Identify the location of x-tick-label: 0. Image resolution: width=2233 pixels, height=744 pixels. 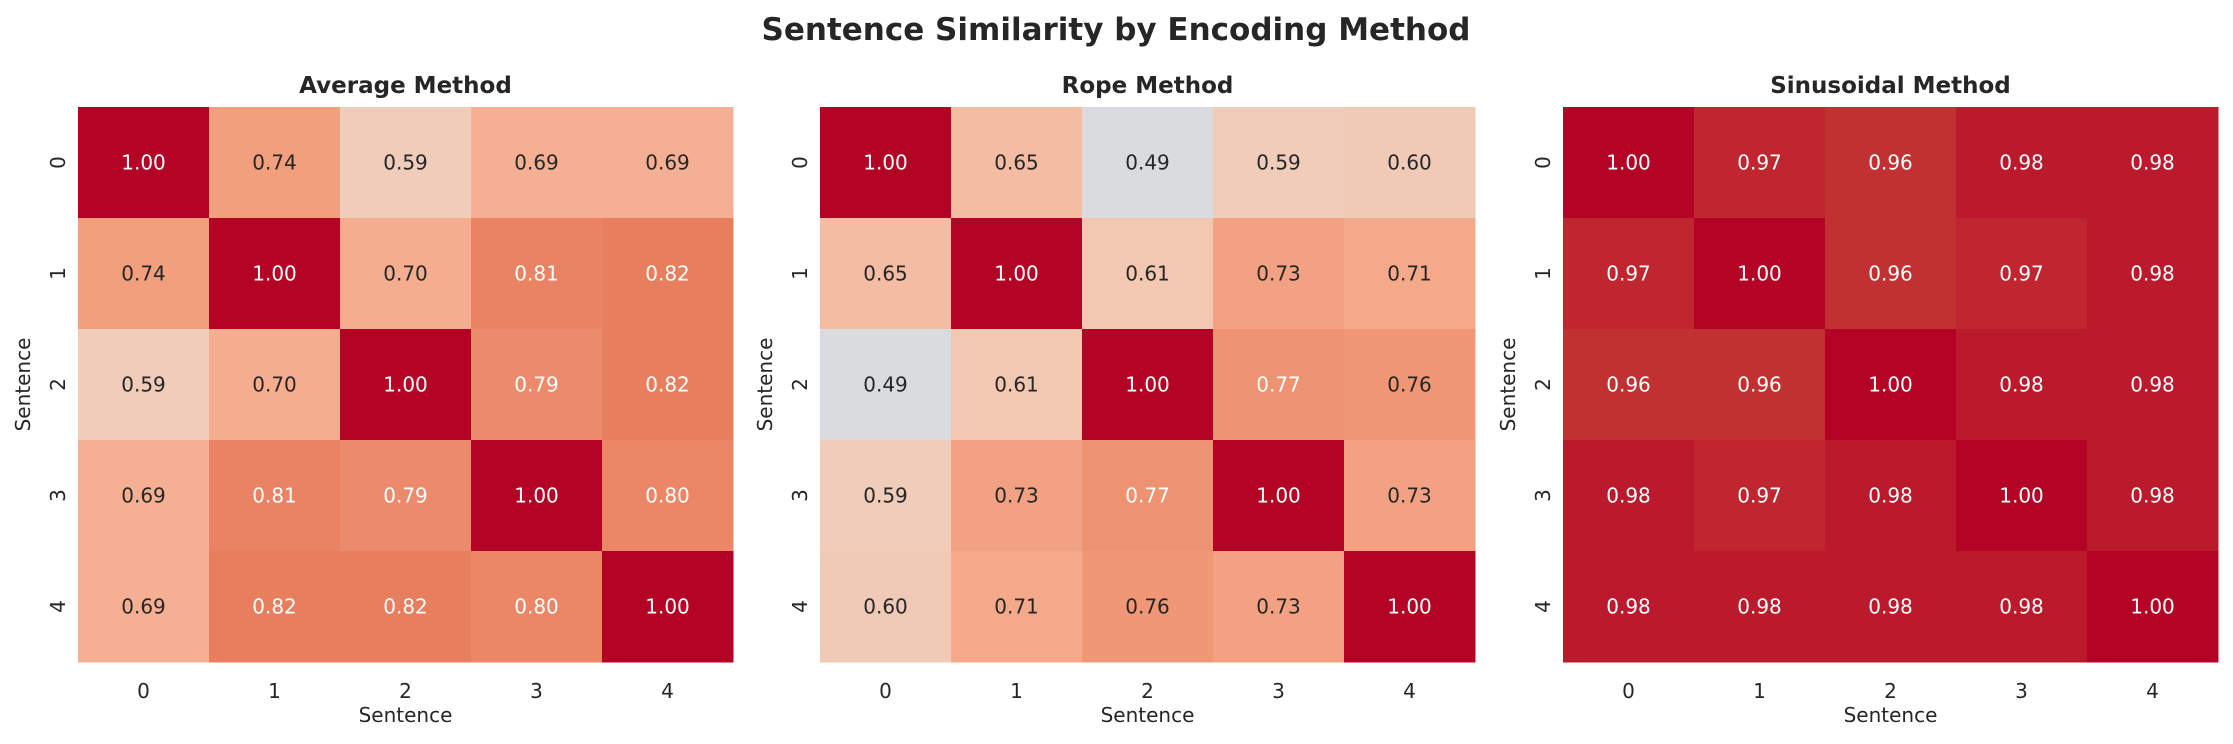
(143, 691).